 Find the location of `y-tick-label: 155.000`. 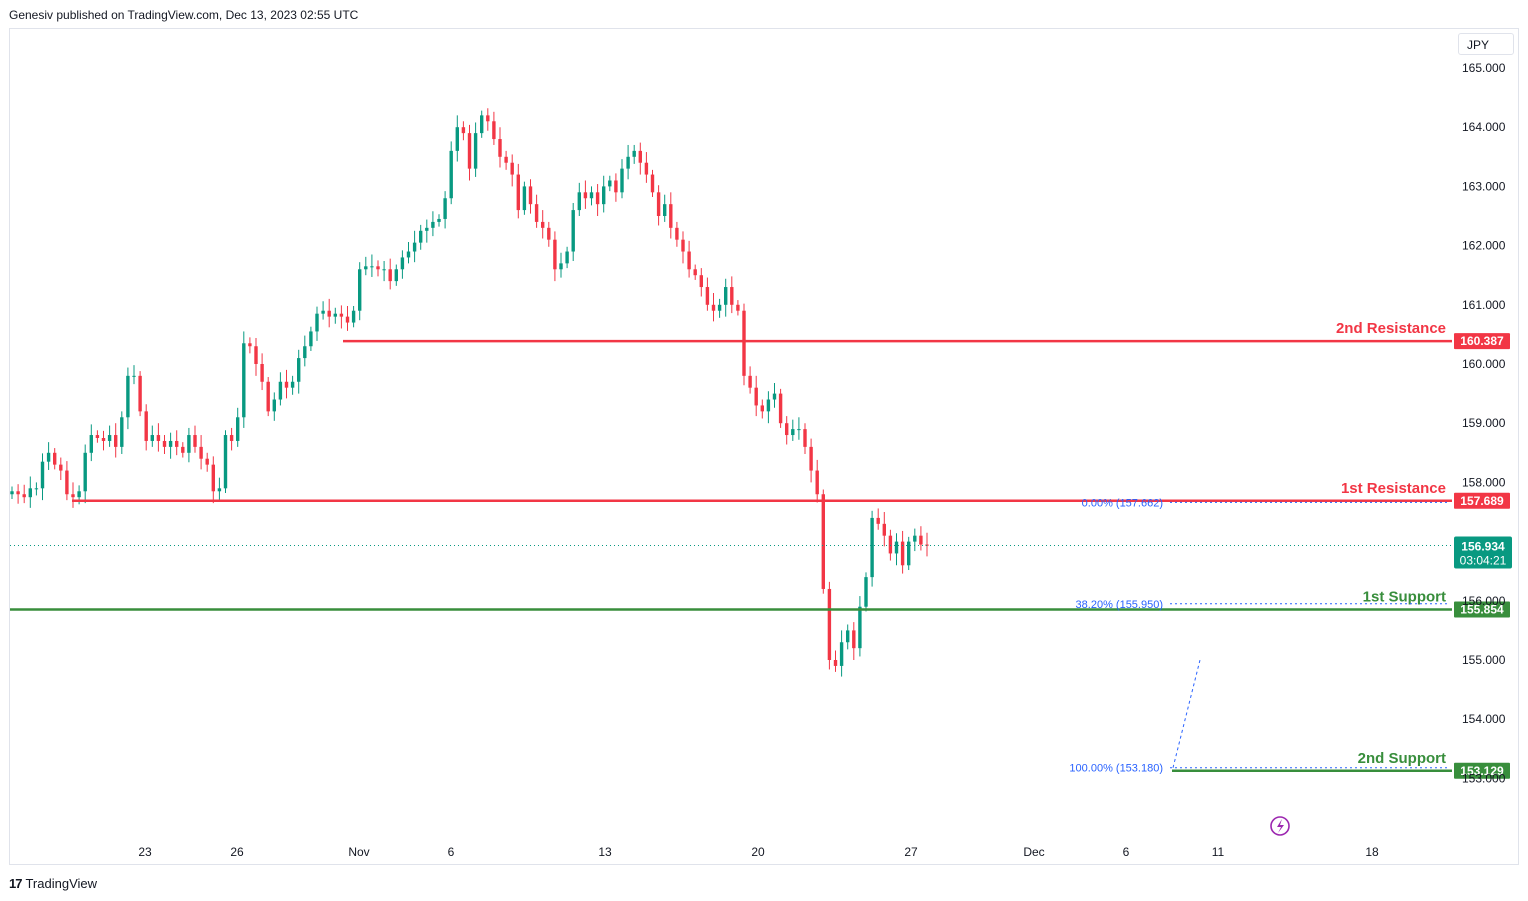

y-tick-label: 155.000 is located at coordinates (1484, 660).